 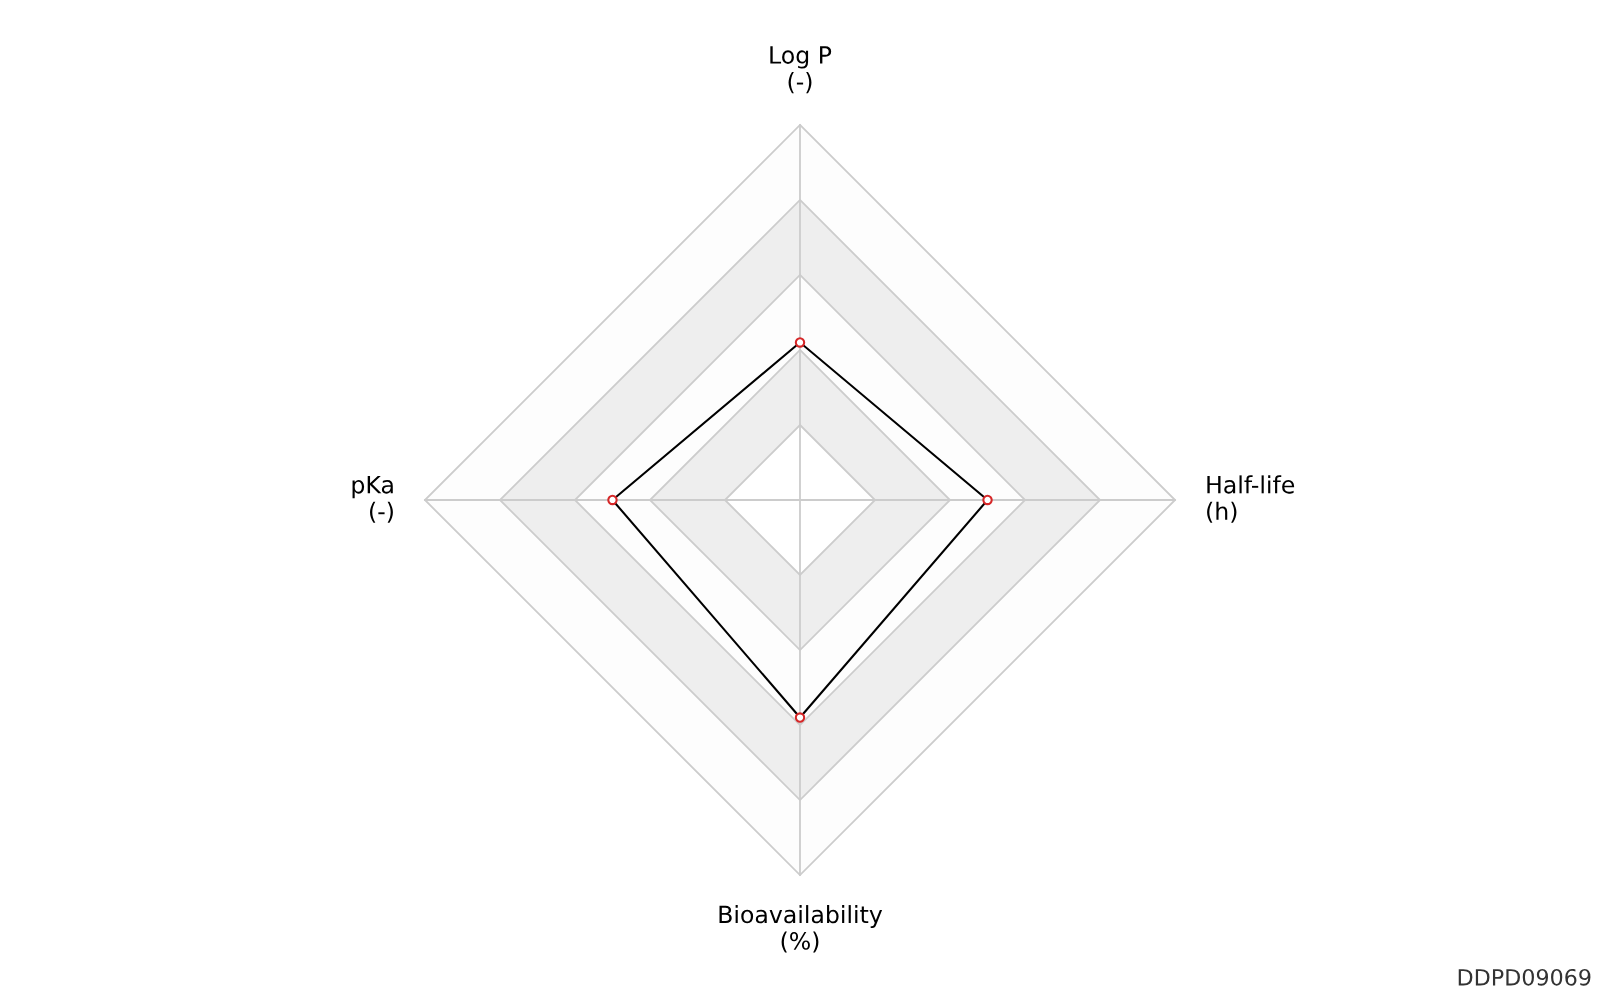 I want to click on spoke-label: pKa (-), so click(x=372, y=499).